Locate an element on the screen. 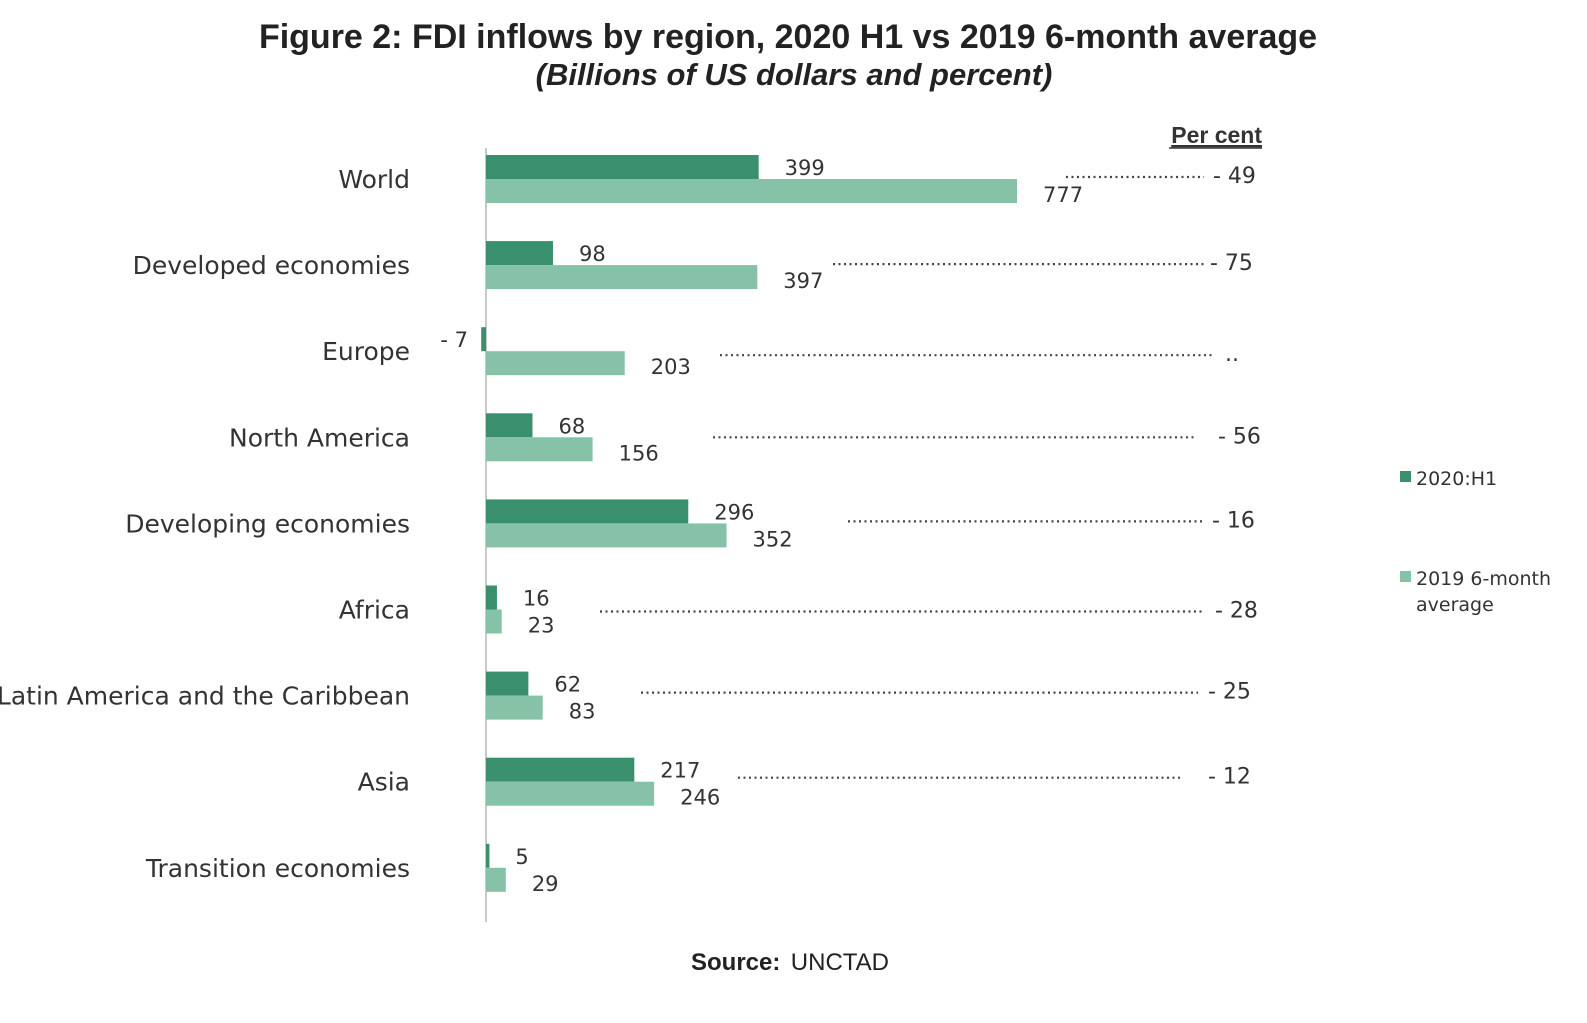 The image size is (1587, 1023). data-label-2019avg-north-america: 156 is located at coordinates (639, 453).